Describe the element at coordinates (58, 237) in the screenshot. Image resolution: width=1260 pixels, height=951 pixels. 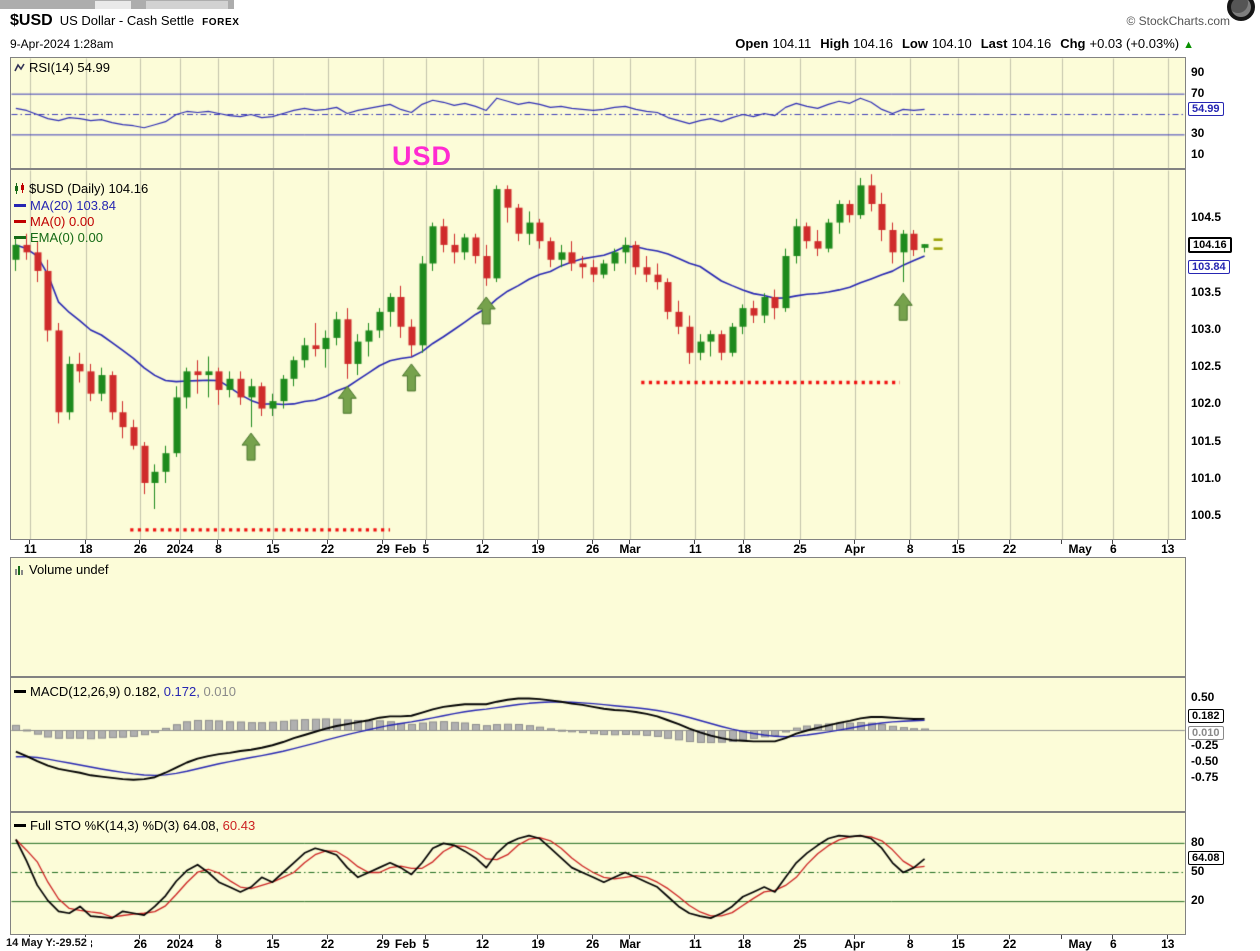
I see `ema0-legend: EMA(0) 0.00` at that location.